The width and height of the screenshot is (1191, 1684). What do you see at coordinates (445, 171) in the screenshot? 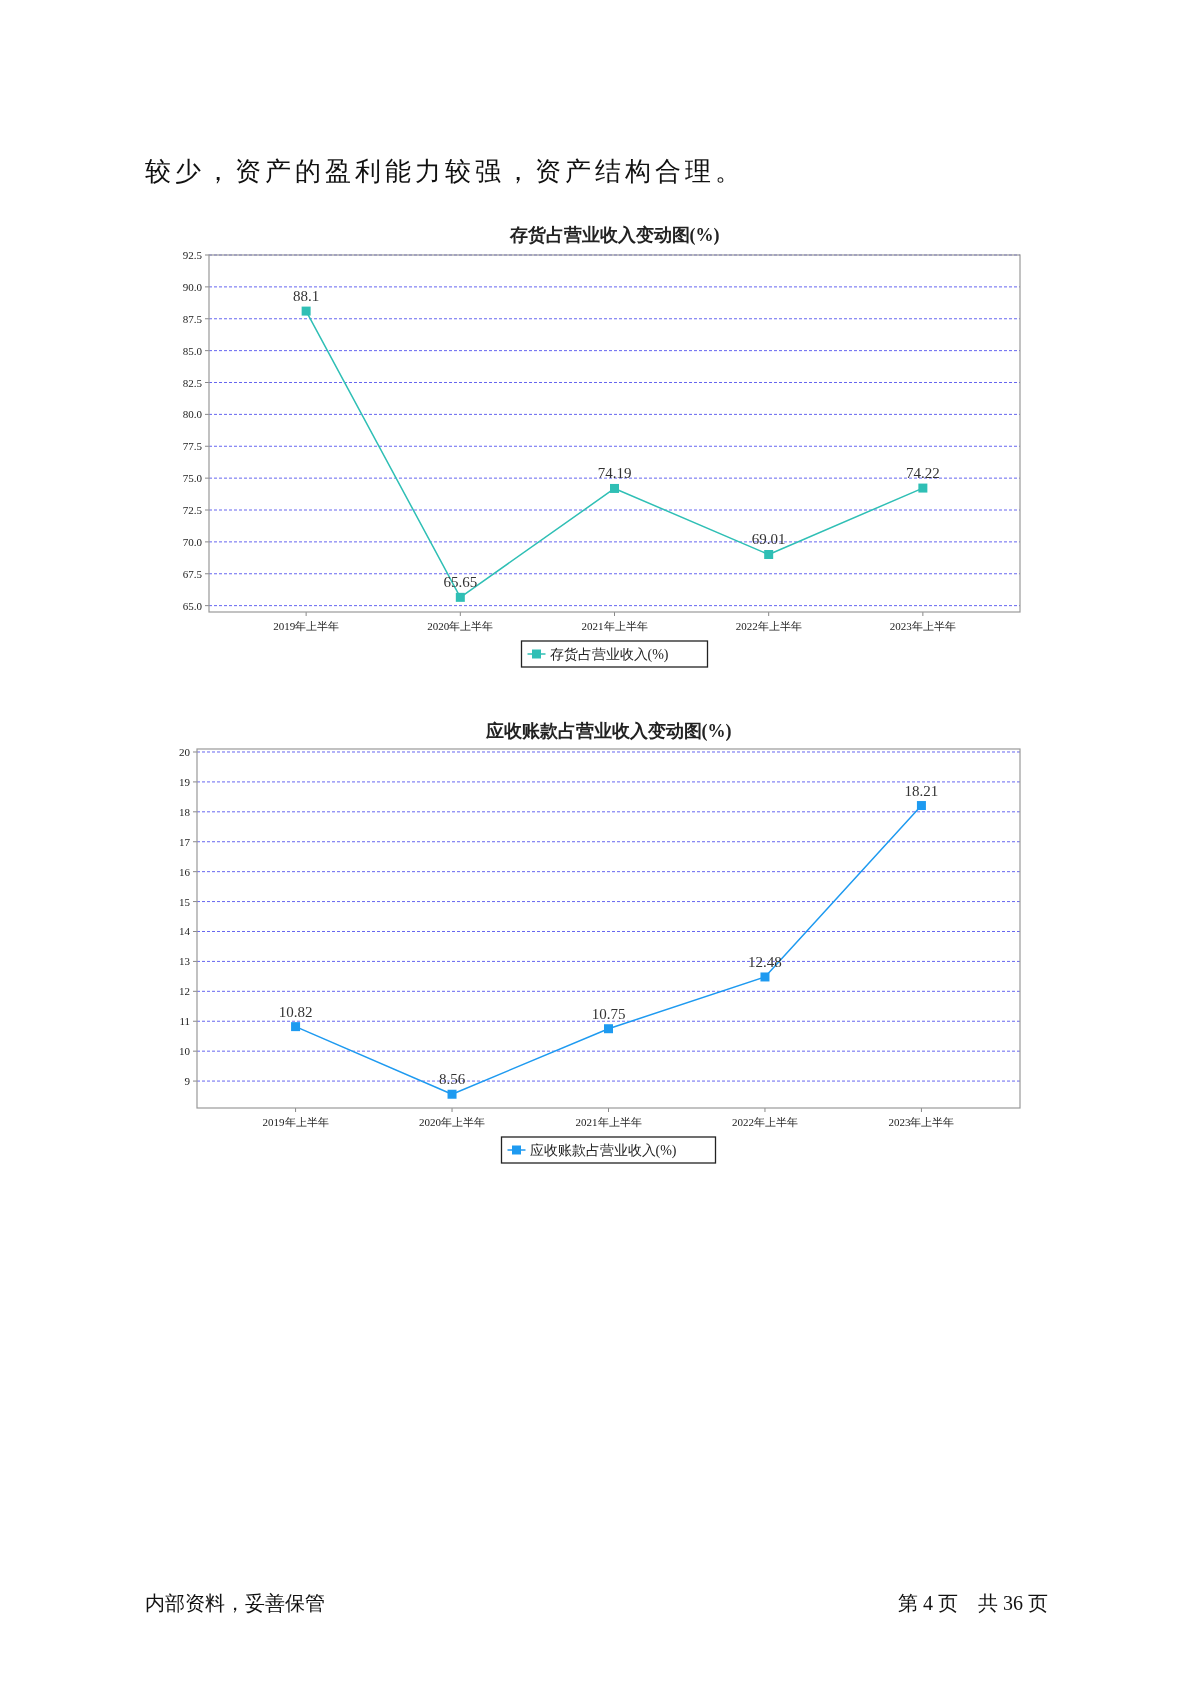
I see `text: 较少，资产的盈利能力较强，资产结构合理。` at bounding box center [445, 171].